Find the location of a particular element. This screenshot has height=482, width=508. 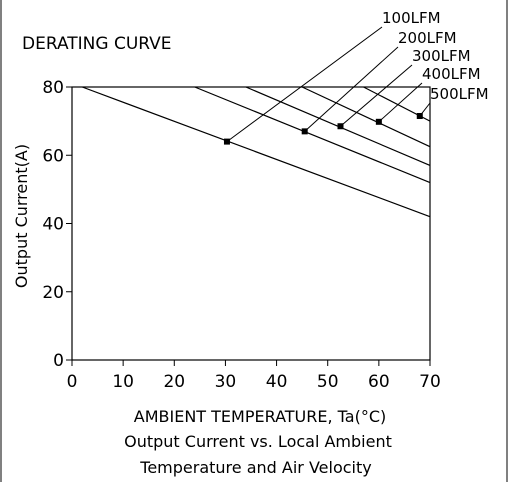

series-label-400lfm: 400LFM is located at coordinates (451, 74).